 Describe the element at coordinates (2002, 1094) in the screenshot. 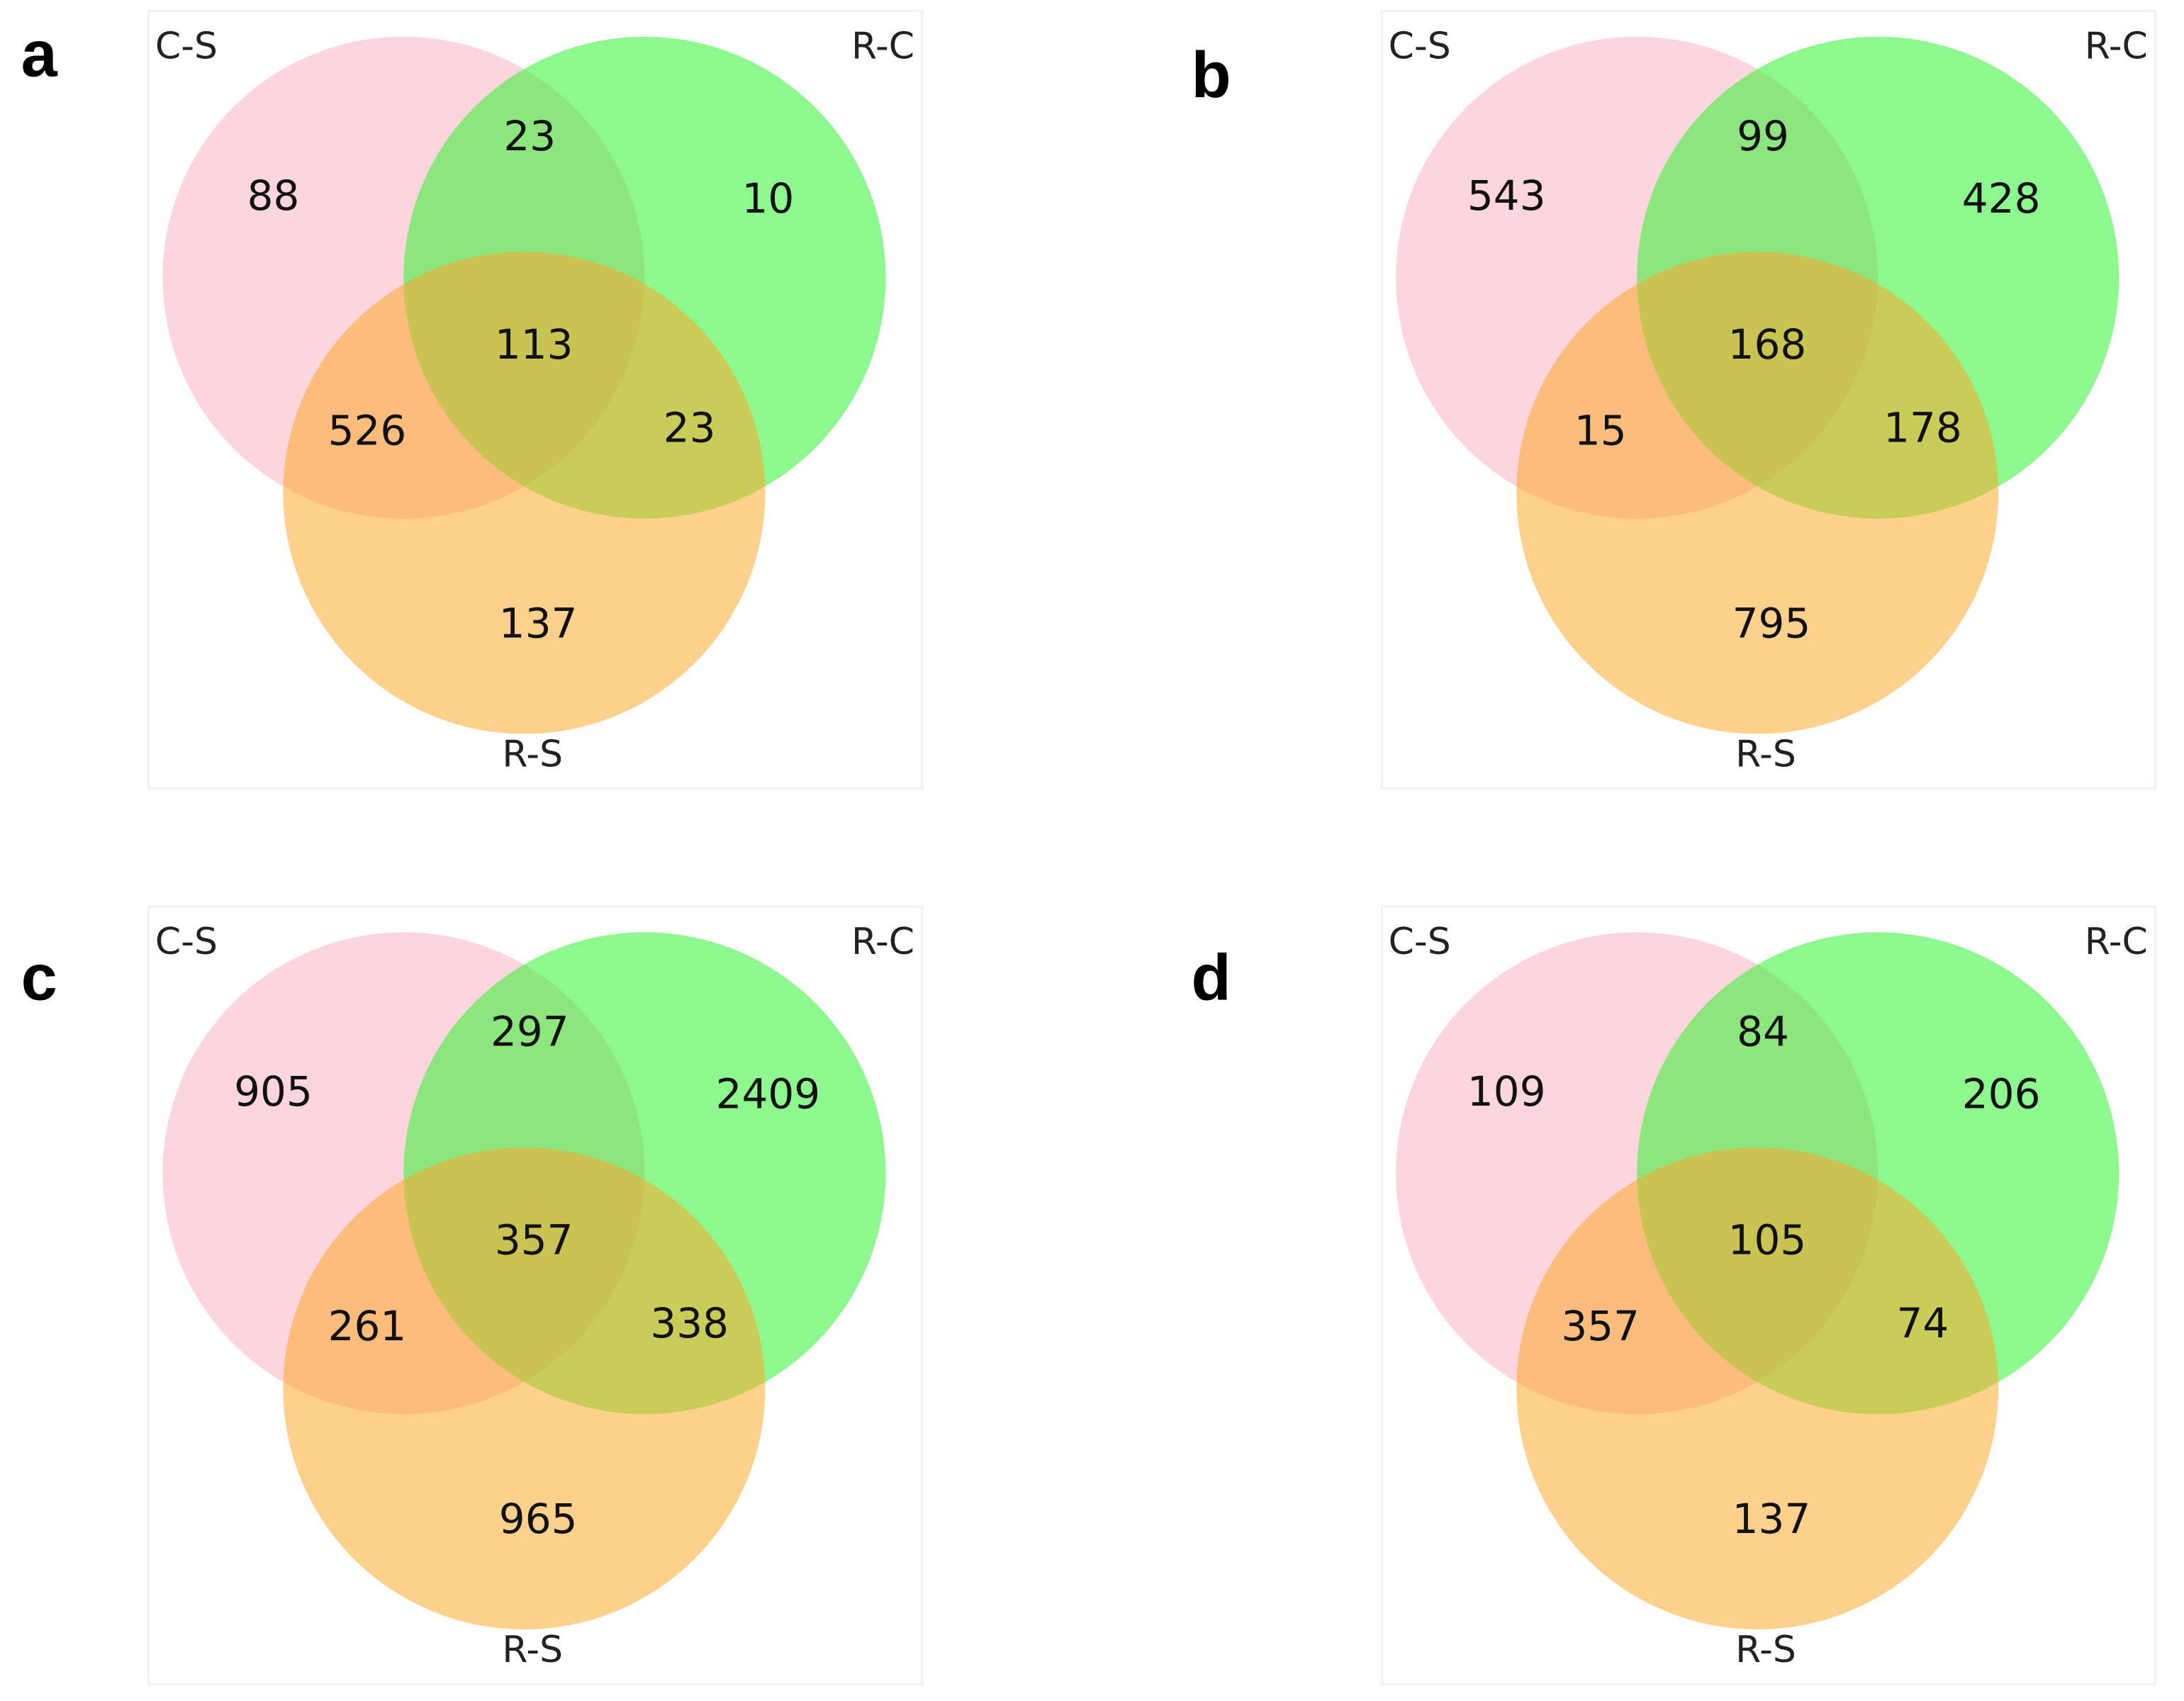

I see `region-count-rc-only: 206` at that location.